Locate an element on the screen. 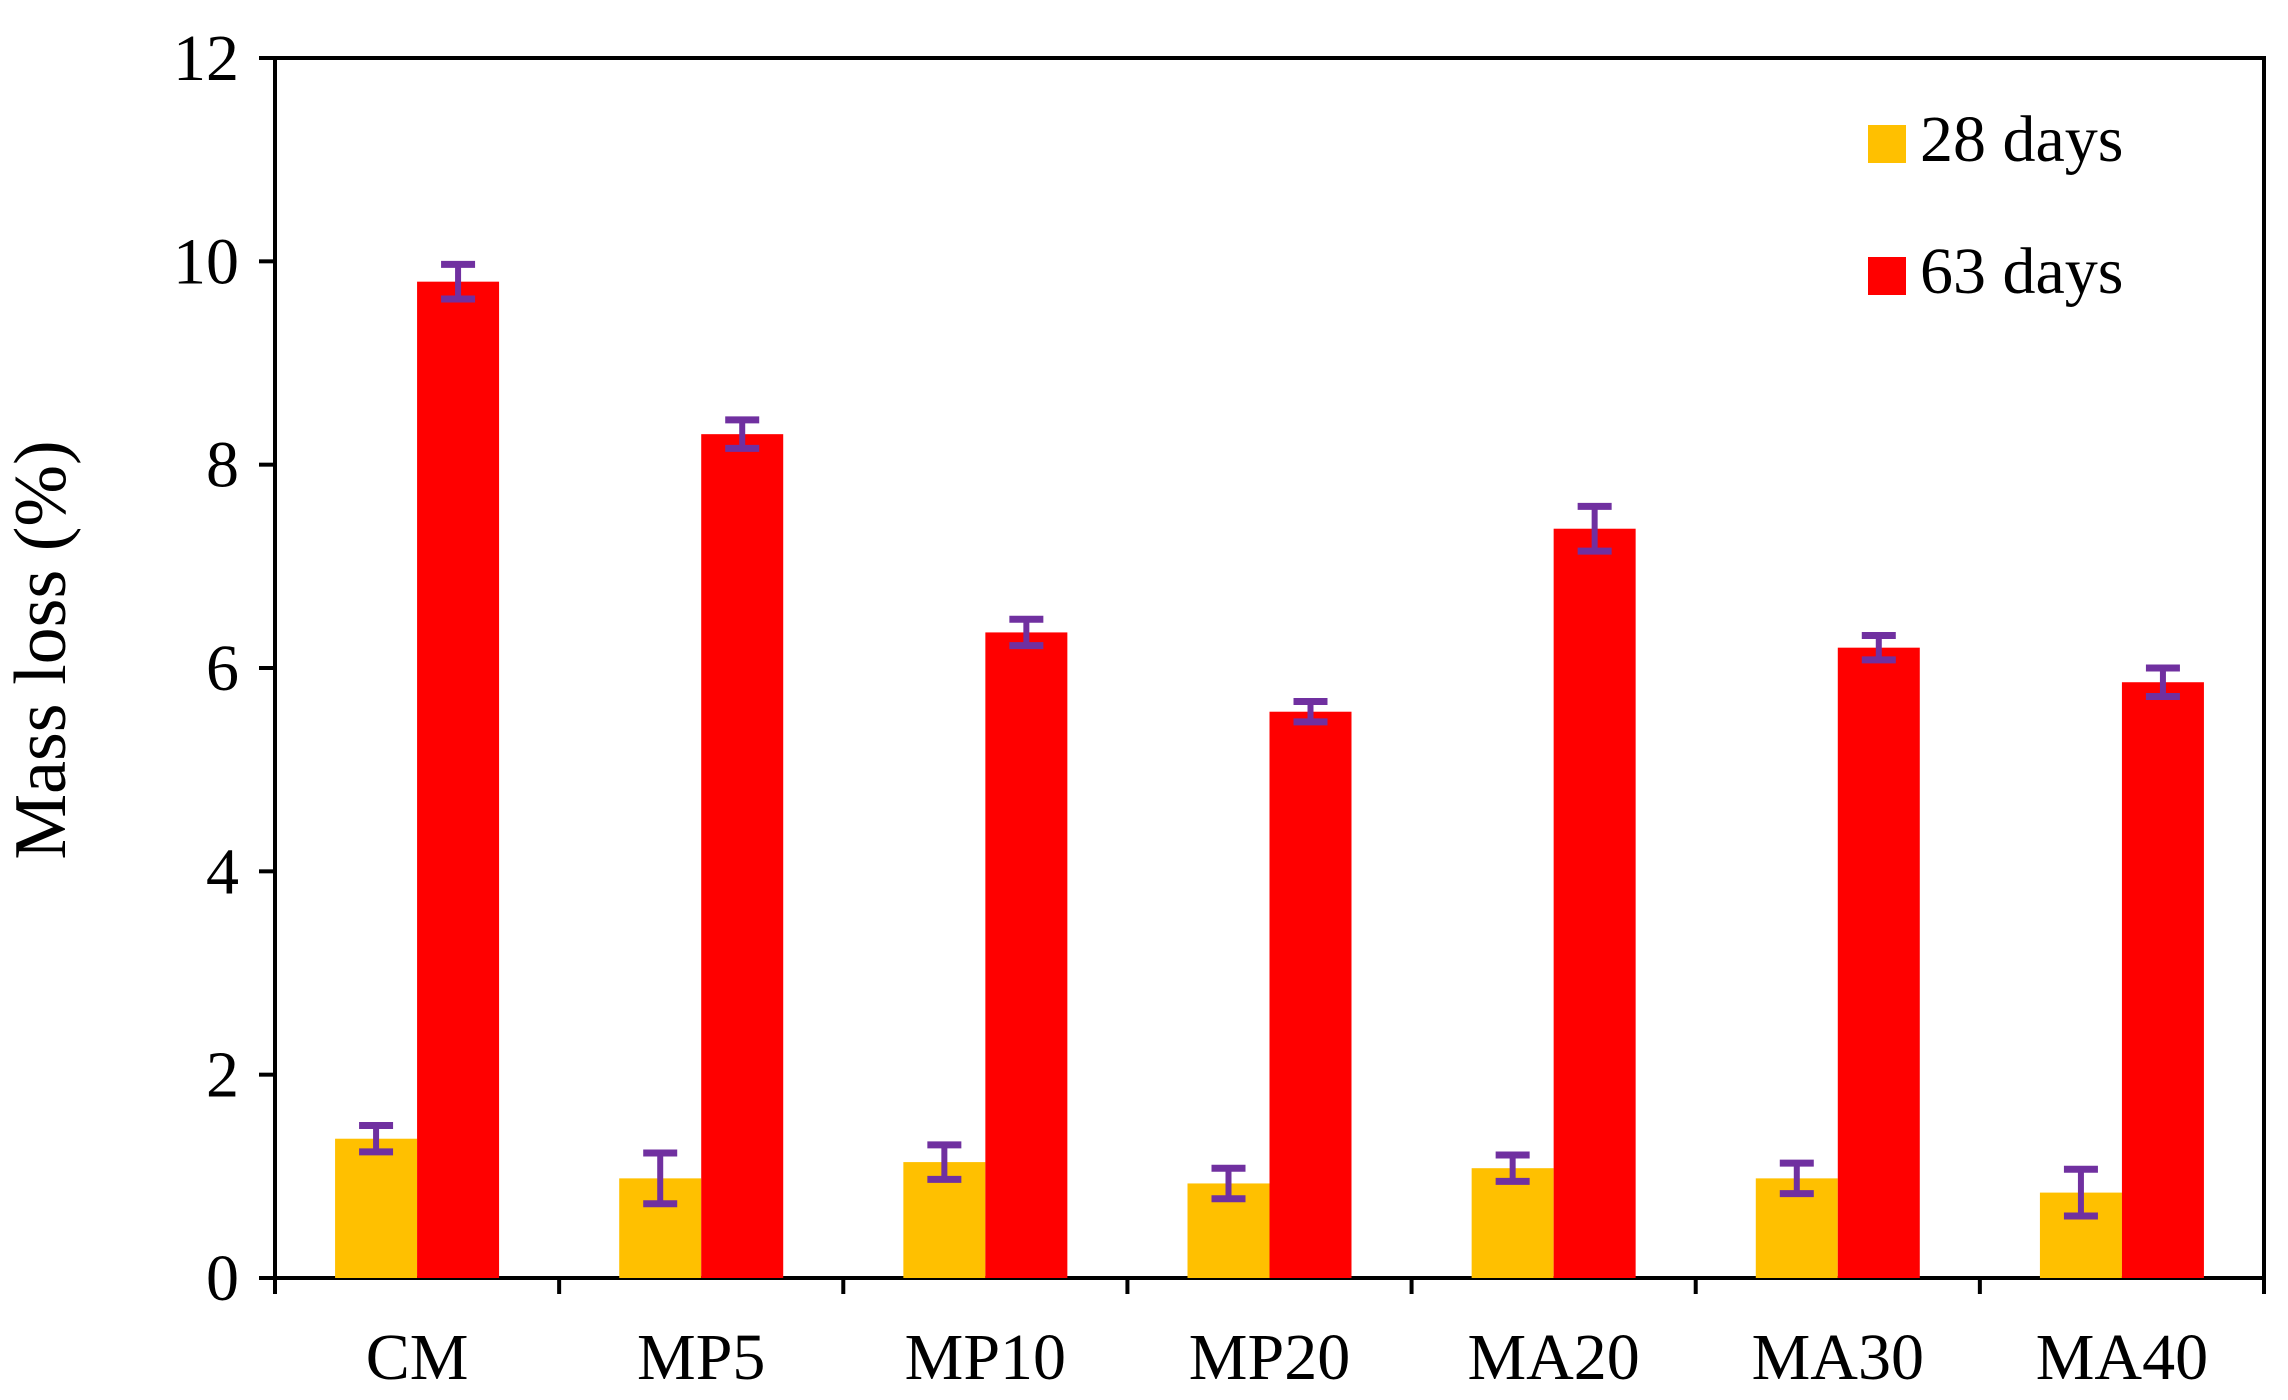 The image size is (2288, 1400). y-tick-label: 2 is located at coordinates (222, 1075).